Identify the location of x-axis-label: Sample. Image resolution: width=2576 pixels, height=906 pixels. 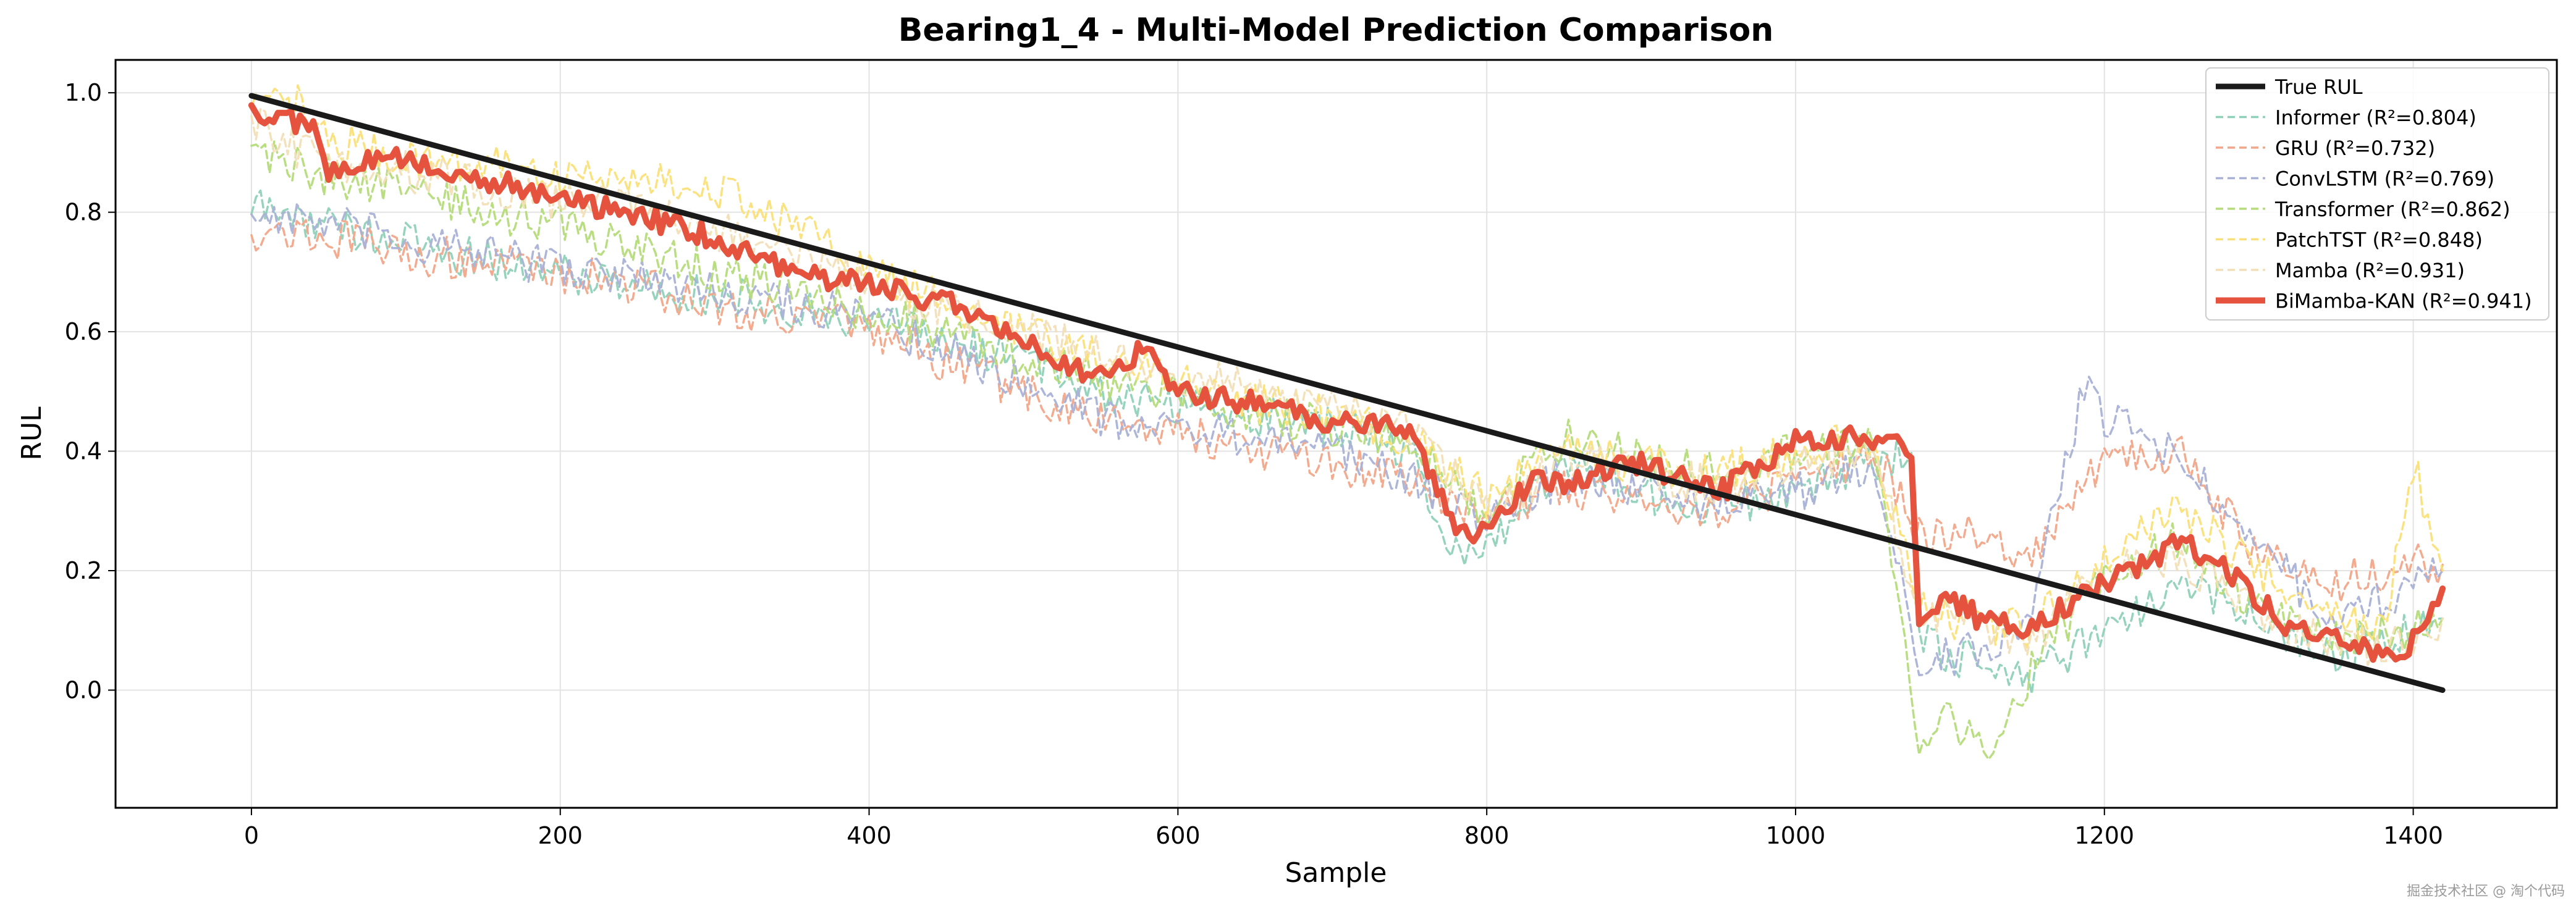
(1336, 873).